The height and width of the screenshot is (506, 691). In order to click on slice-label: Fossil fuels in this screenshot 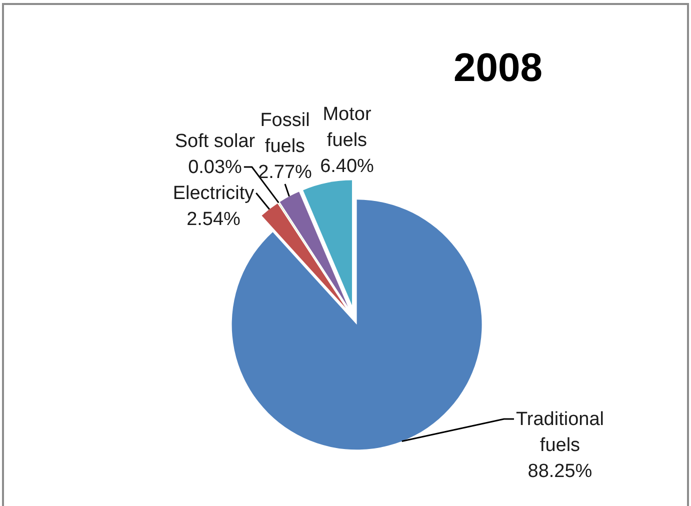, I will do `click(285, 133)`.